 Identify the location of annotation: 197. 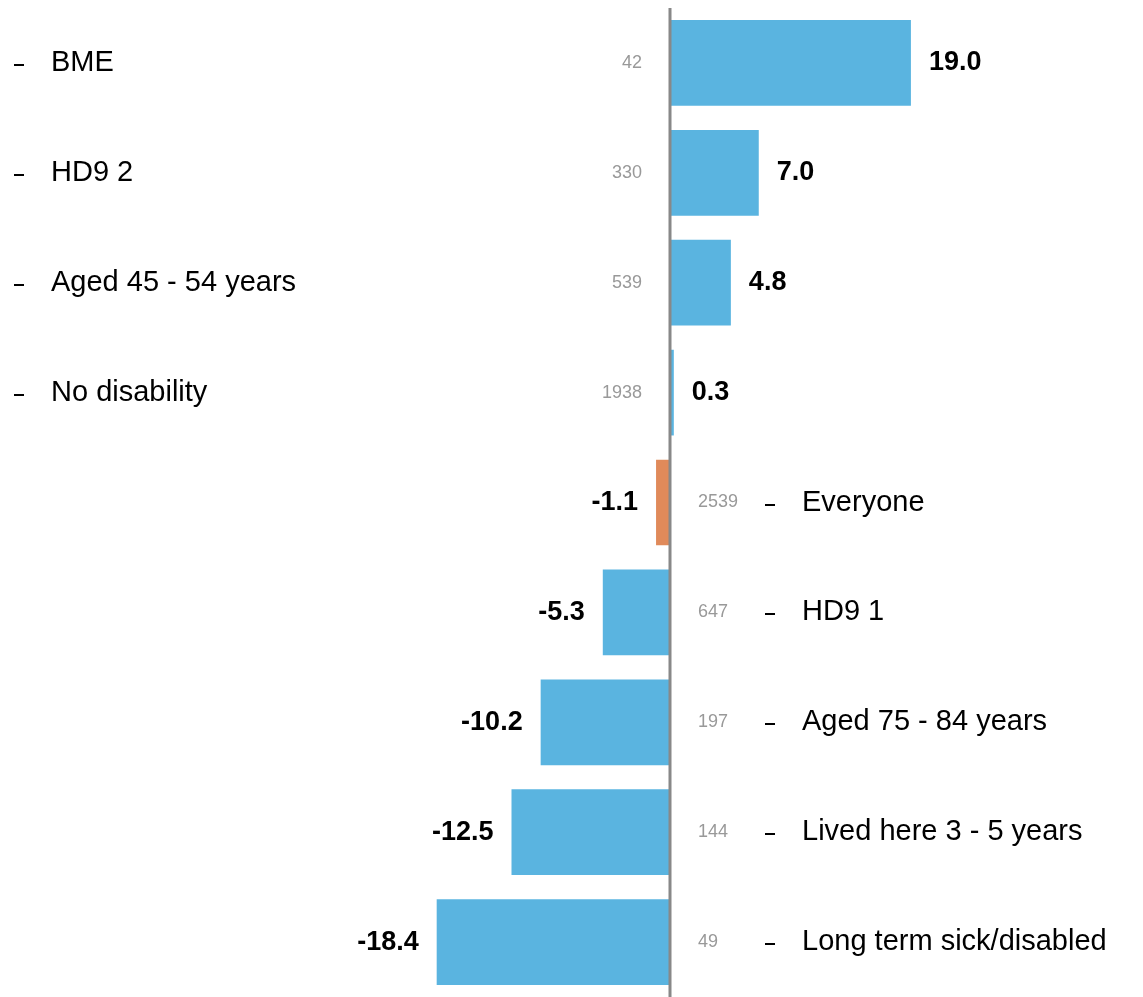
(713, 721).